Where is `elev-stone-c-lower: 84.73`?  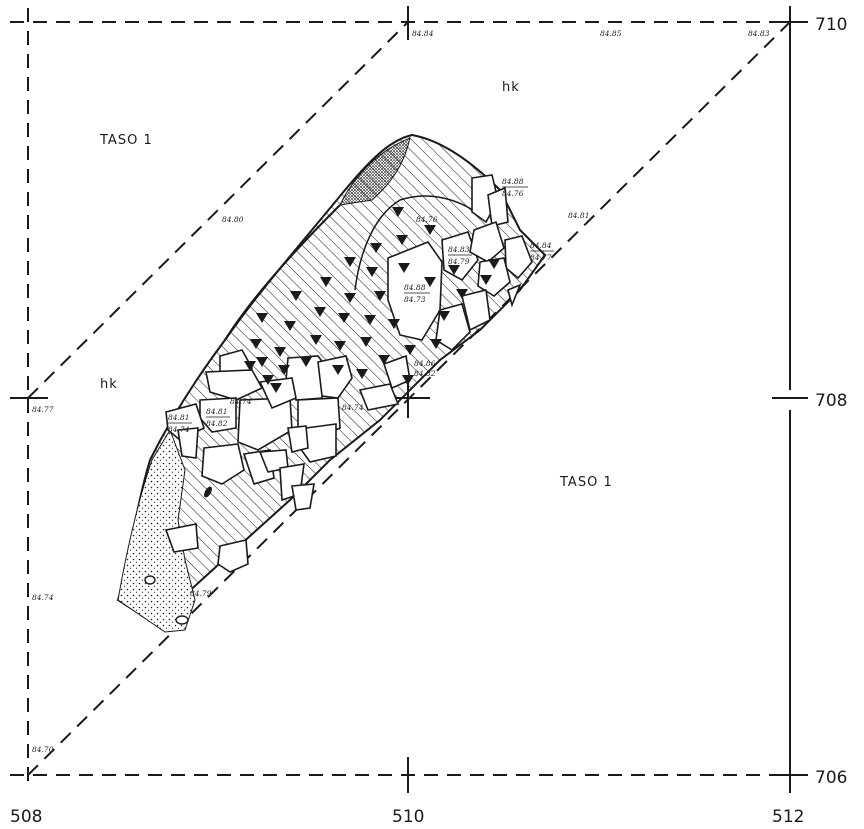 elev-stone-c-lower: 84.73 is located at coordinates (415, 299).